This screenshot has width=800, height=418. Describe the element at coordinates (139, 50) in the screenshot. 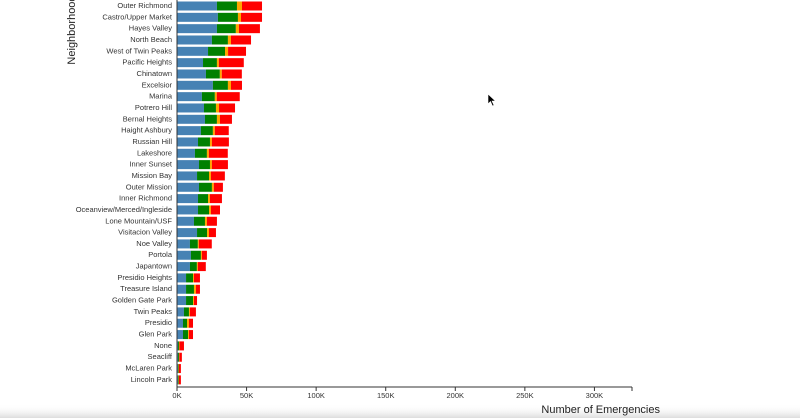

I see `y-tick-label: West of Twin Peaks` at that location.